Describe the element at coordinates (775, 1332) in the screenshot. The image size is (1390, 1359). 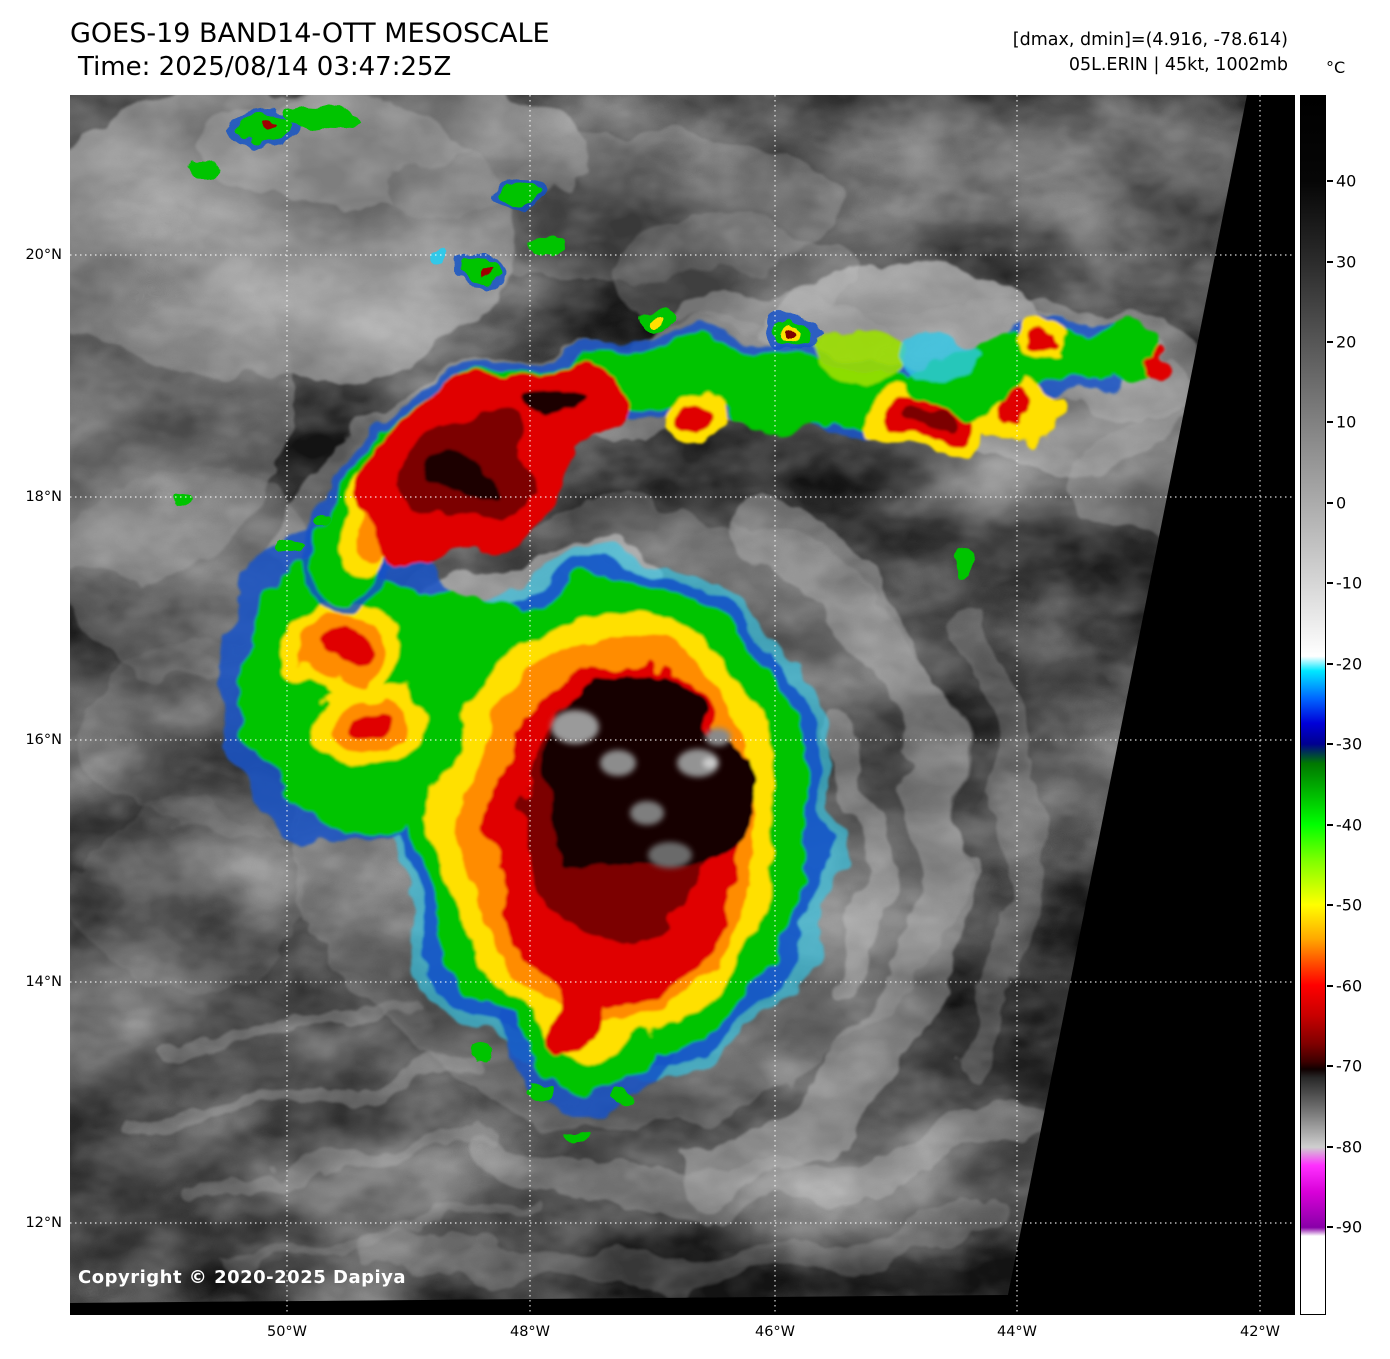
I see `lon-axis-label: 46°W` at that location.